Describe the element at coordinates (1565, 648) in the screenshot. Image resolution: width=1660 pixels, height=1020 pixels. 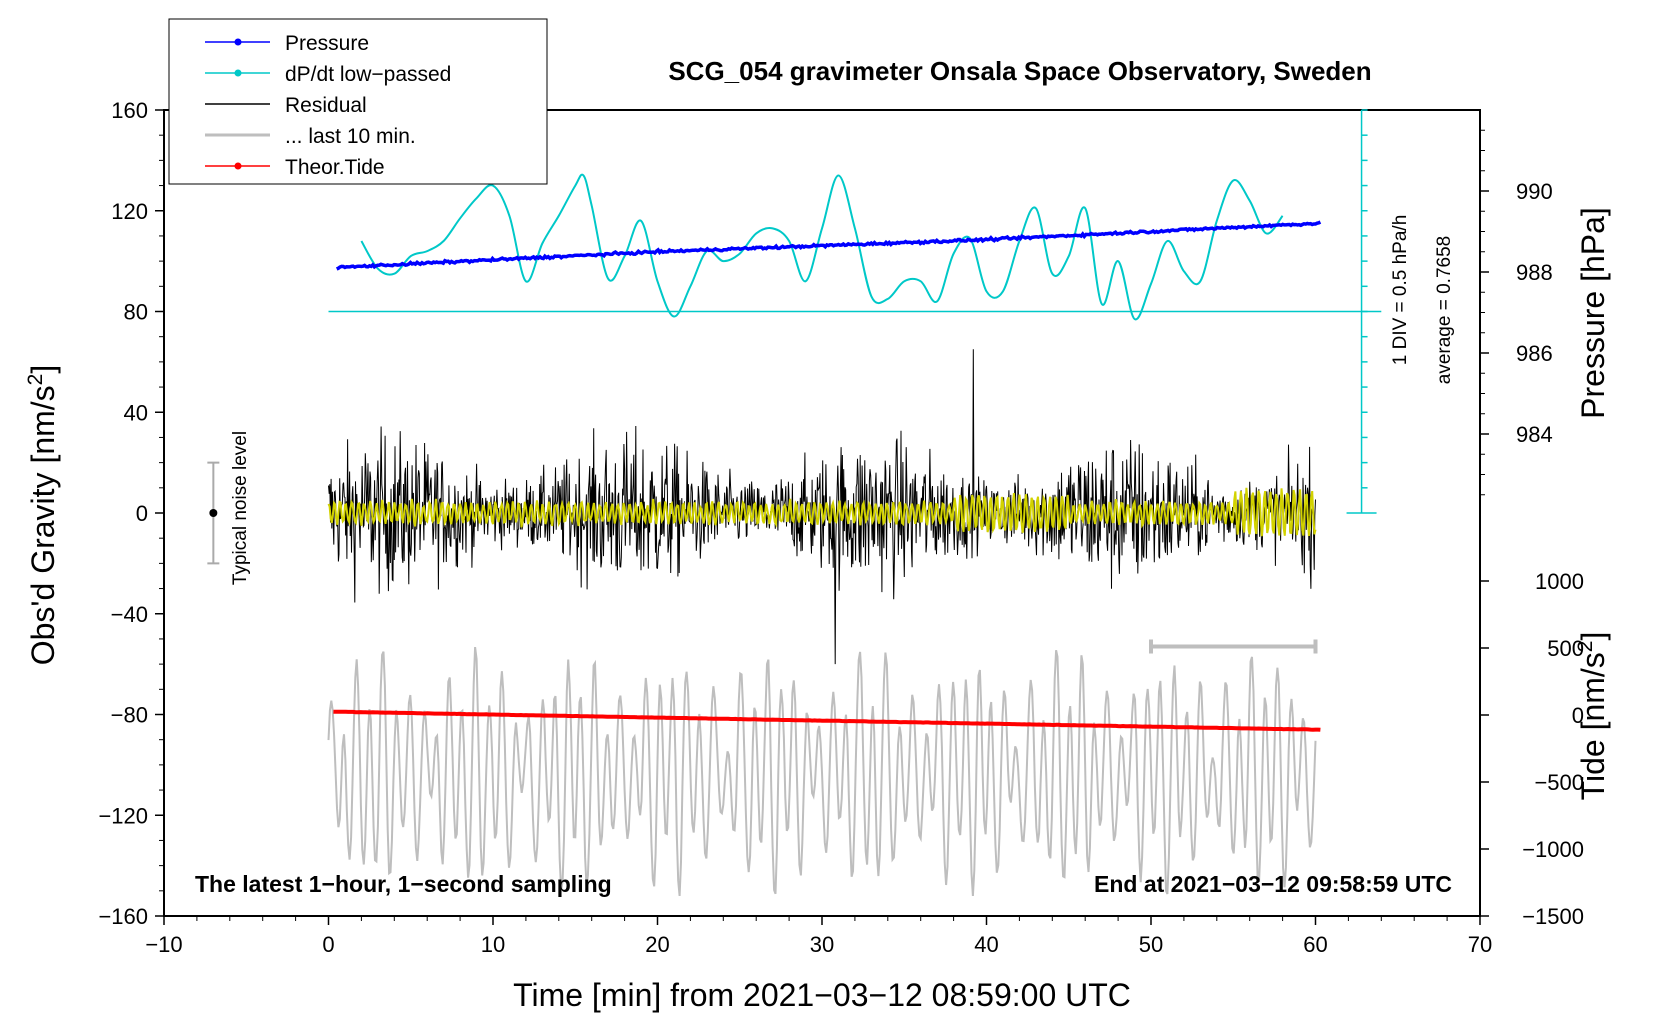
I see `tide-tick-label: 500` at that location.